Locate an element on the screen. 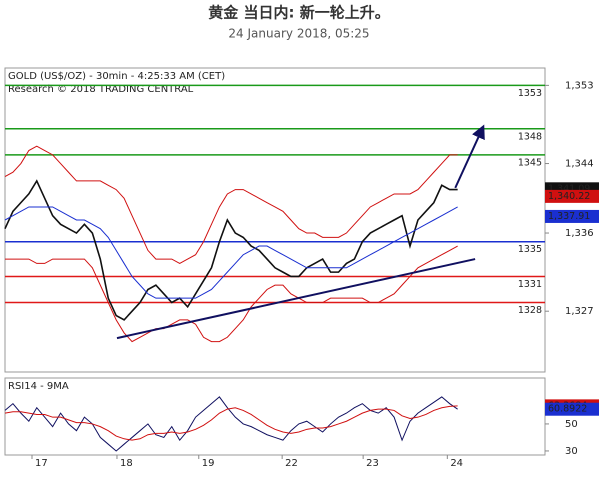  y-tick-label: 30 is located at coordinates (571, 451).